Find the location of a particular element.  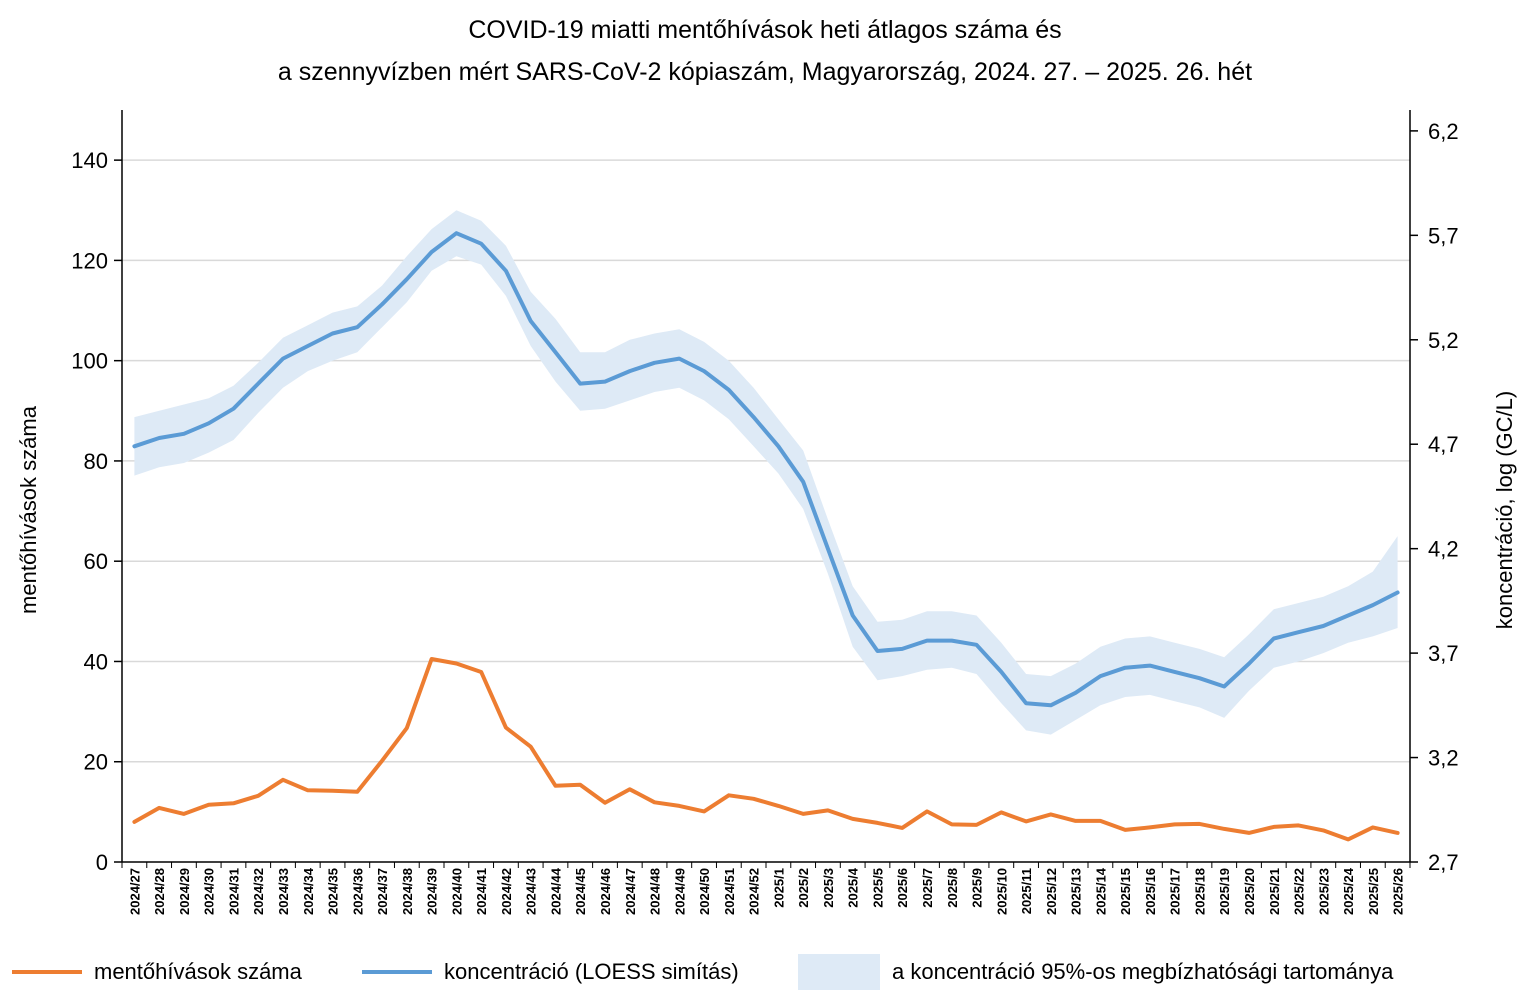

y2-tick-label: 3,2 is located at coordinates (1443, 758).